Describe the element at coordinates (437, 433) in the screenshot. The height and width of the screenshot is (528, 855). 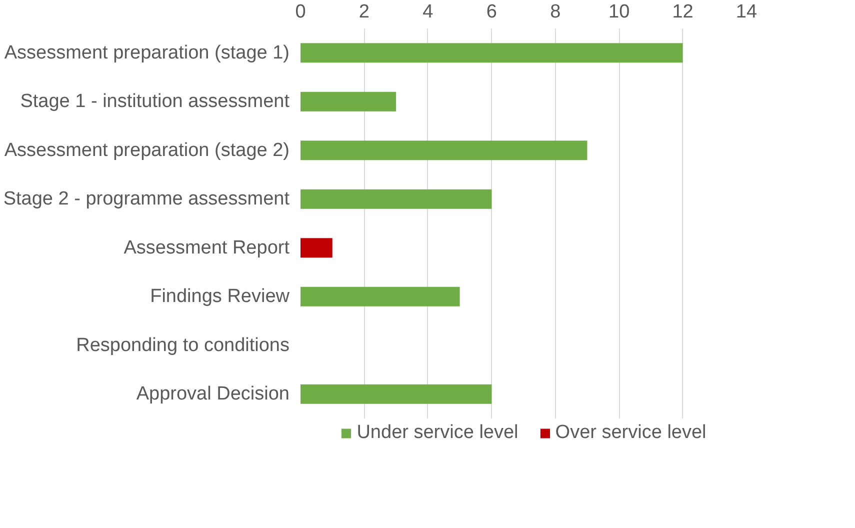
I see `legend-label: Under service level` at that location.